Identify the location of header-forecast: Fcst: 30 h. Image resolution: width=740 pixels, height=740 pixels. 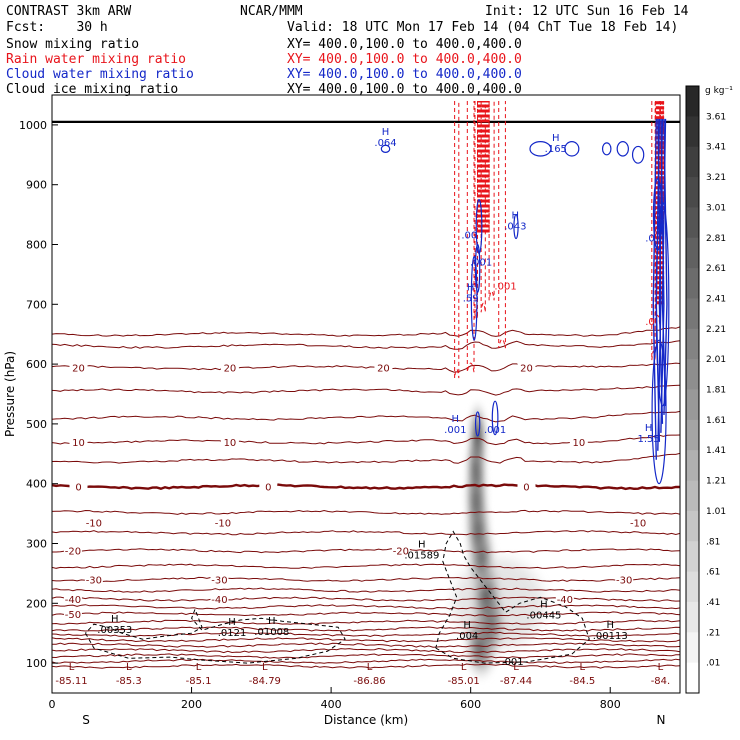
(57, 27).